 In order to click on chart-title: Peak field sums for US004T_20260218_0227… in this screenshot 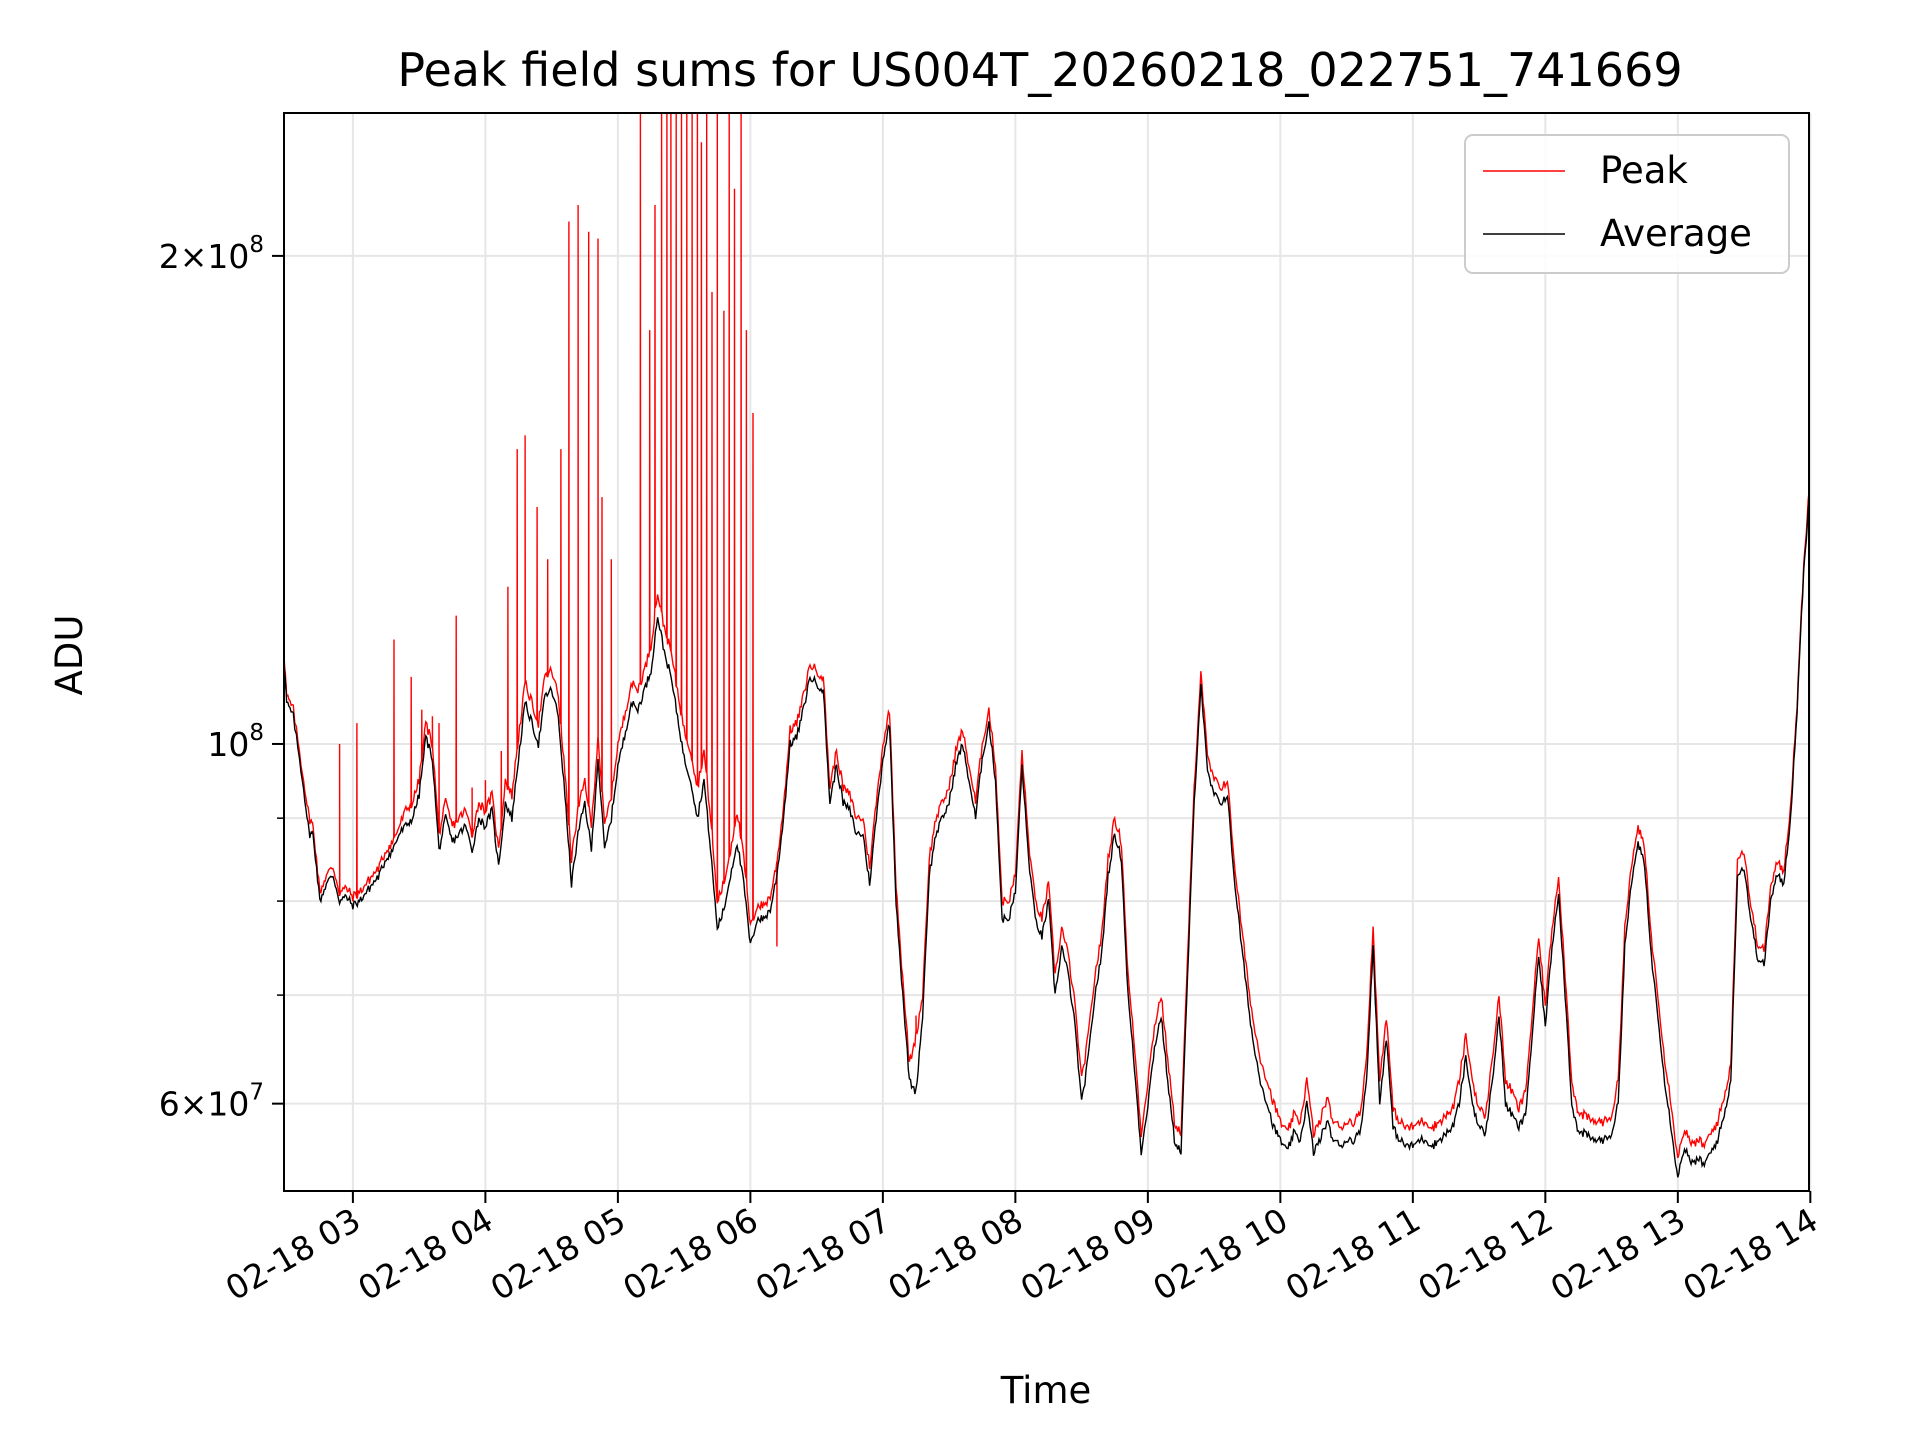, I will do `click(1039, 70)`.